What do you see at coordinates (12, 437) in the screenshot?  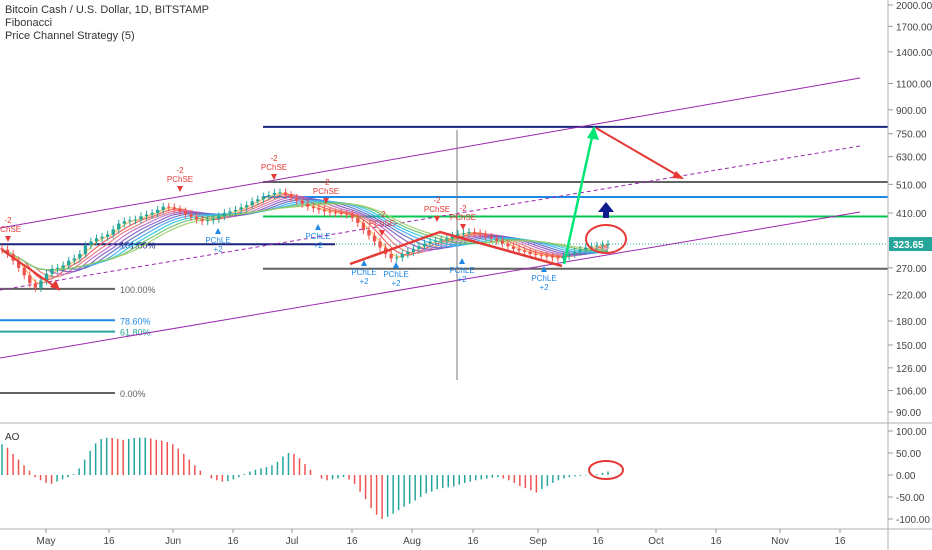 I see `ao-indicator-label: AO` at bounding box center [12, 437].